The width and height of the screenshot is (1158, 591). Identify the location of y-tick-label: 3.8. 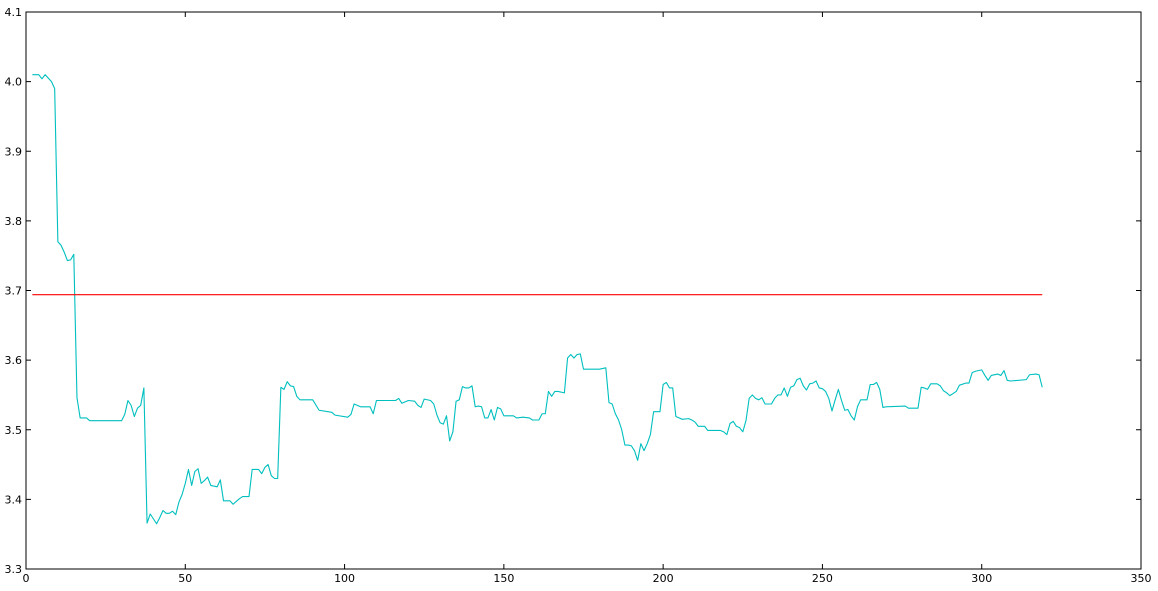
(14, 221).